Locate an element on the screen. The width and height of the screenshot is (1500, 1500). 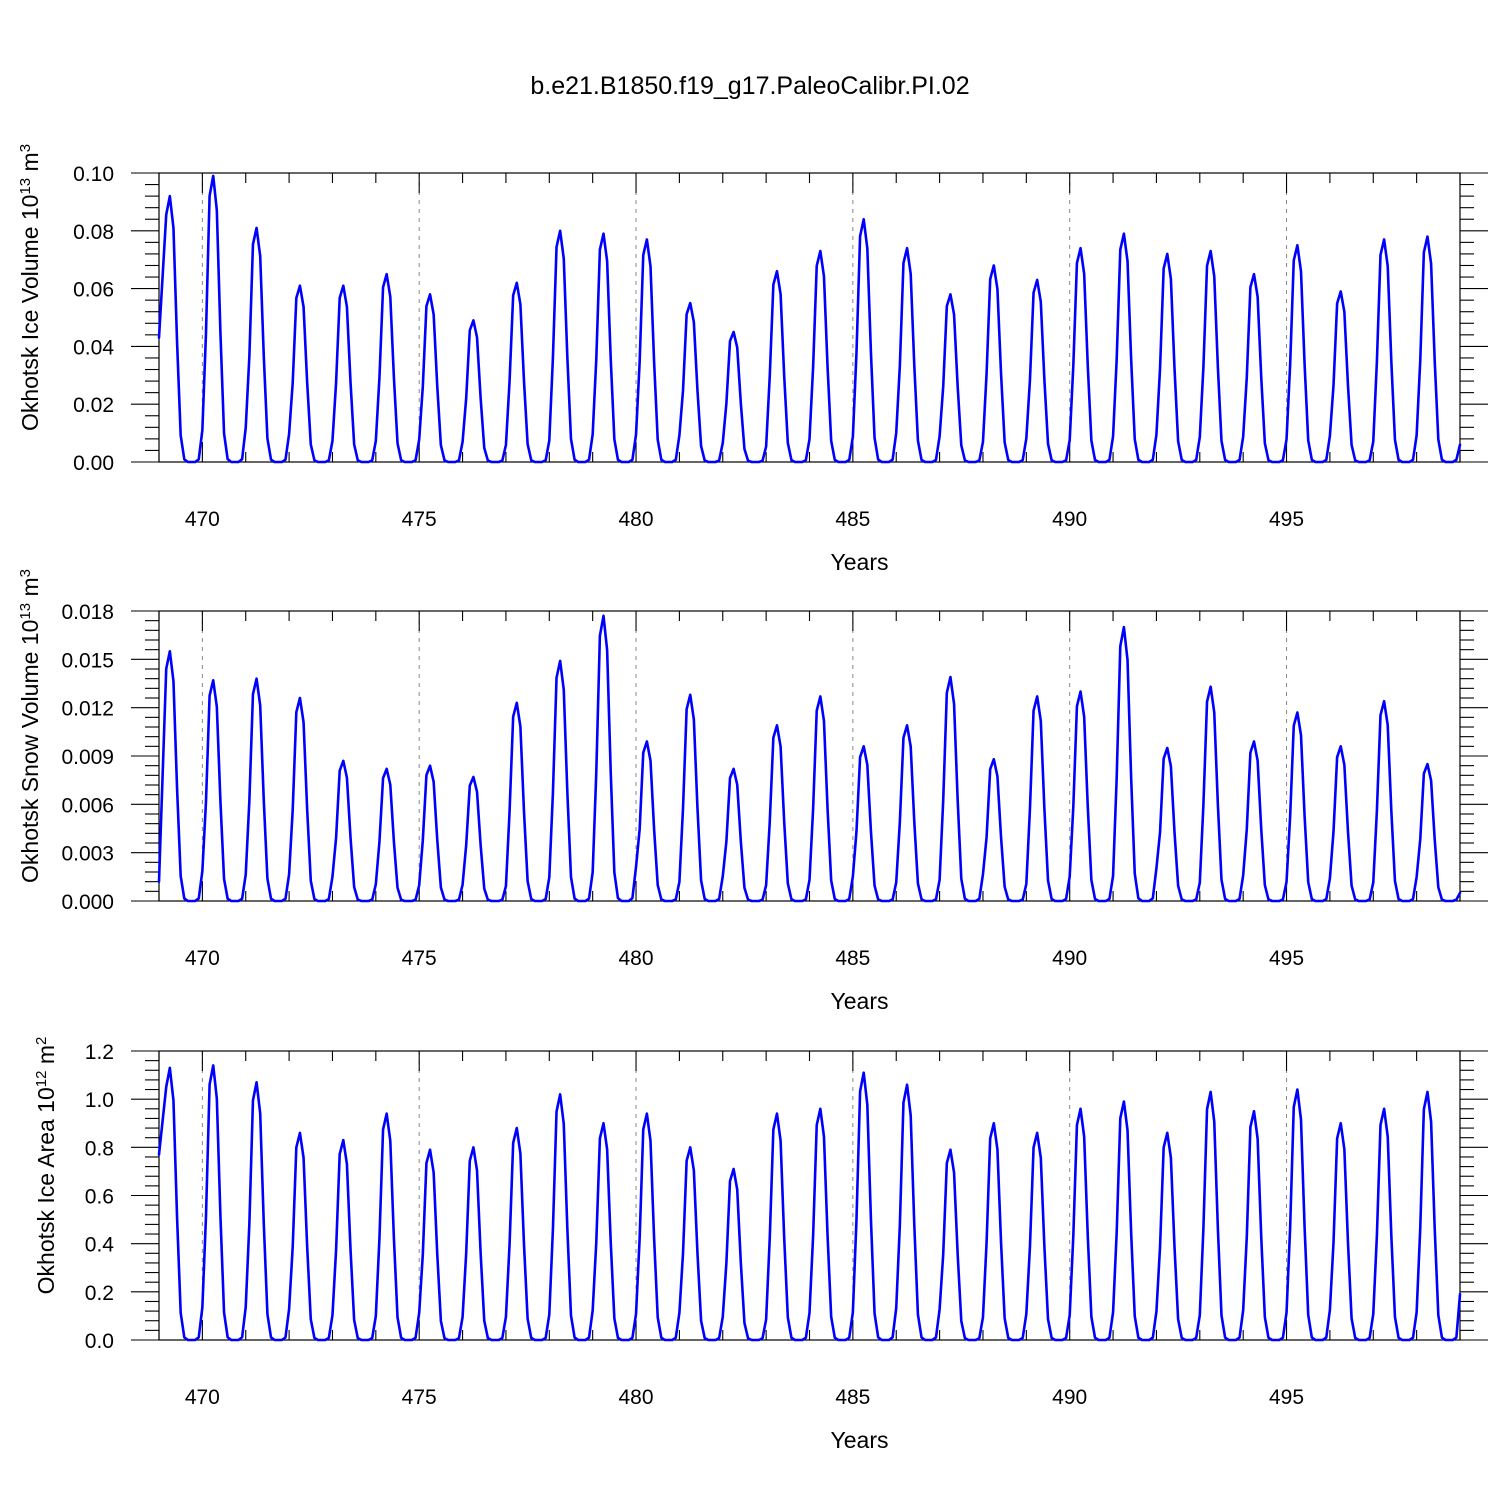
y-tick-label: 0.0 is located at coordinates (99, 1341).